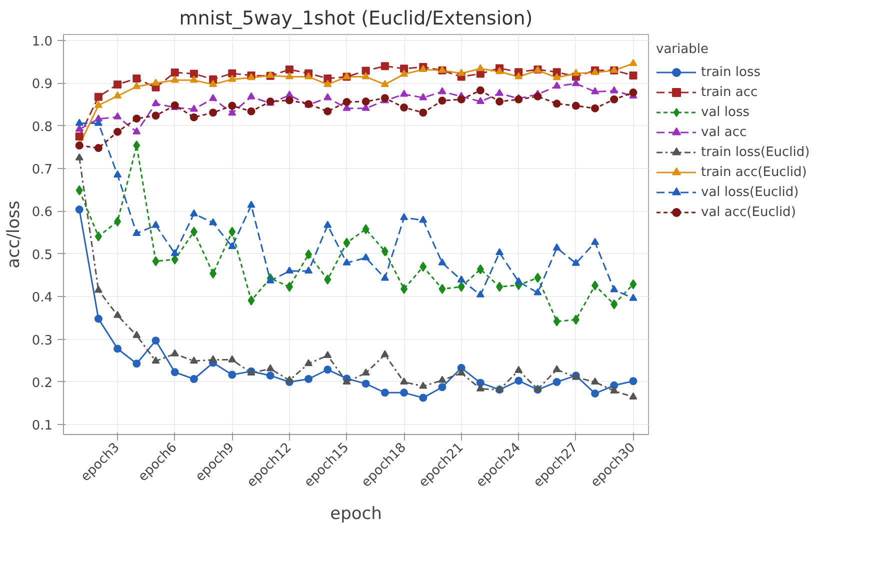 The image size is (869, 582). I want to click on y-tick-label: 1.0, so click(42, 42).